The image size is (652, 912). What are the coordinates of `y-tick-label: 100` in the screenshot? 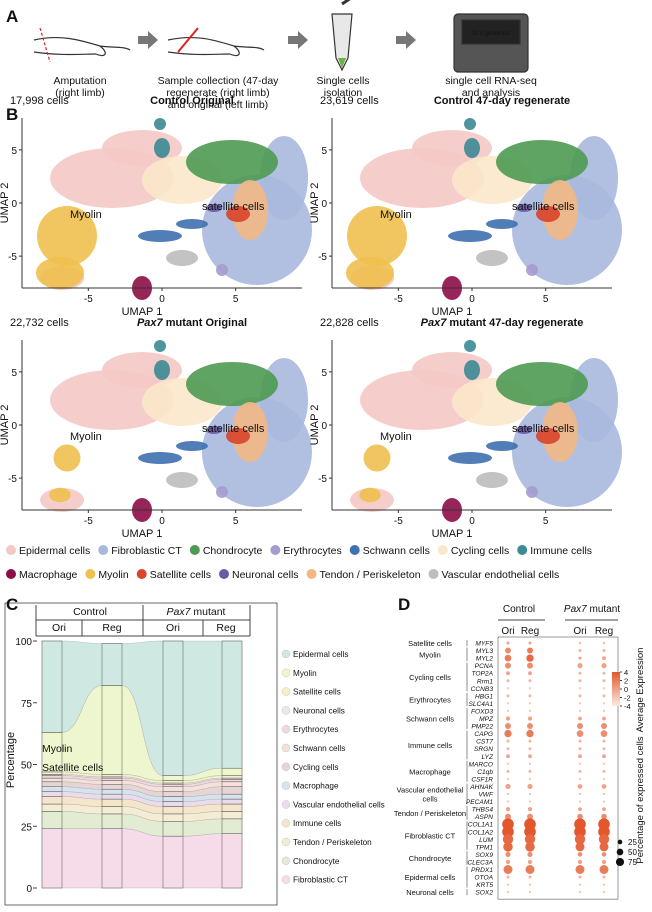 It's located at (23, 642).